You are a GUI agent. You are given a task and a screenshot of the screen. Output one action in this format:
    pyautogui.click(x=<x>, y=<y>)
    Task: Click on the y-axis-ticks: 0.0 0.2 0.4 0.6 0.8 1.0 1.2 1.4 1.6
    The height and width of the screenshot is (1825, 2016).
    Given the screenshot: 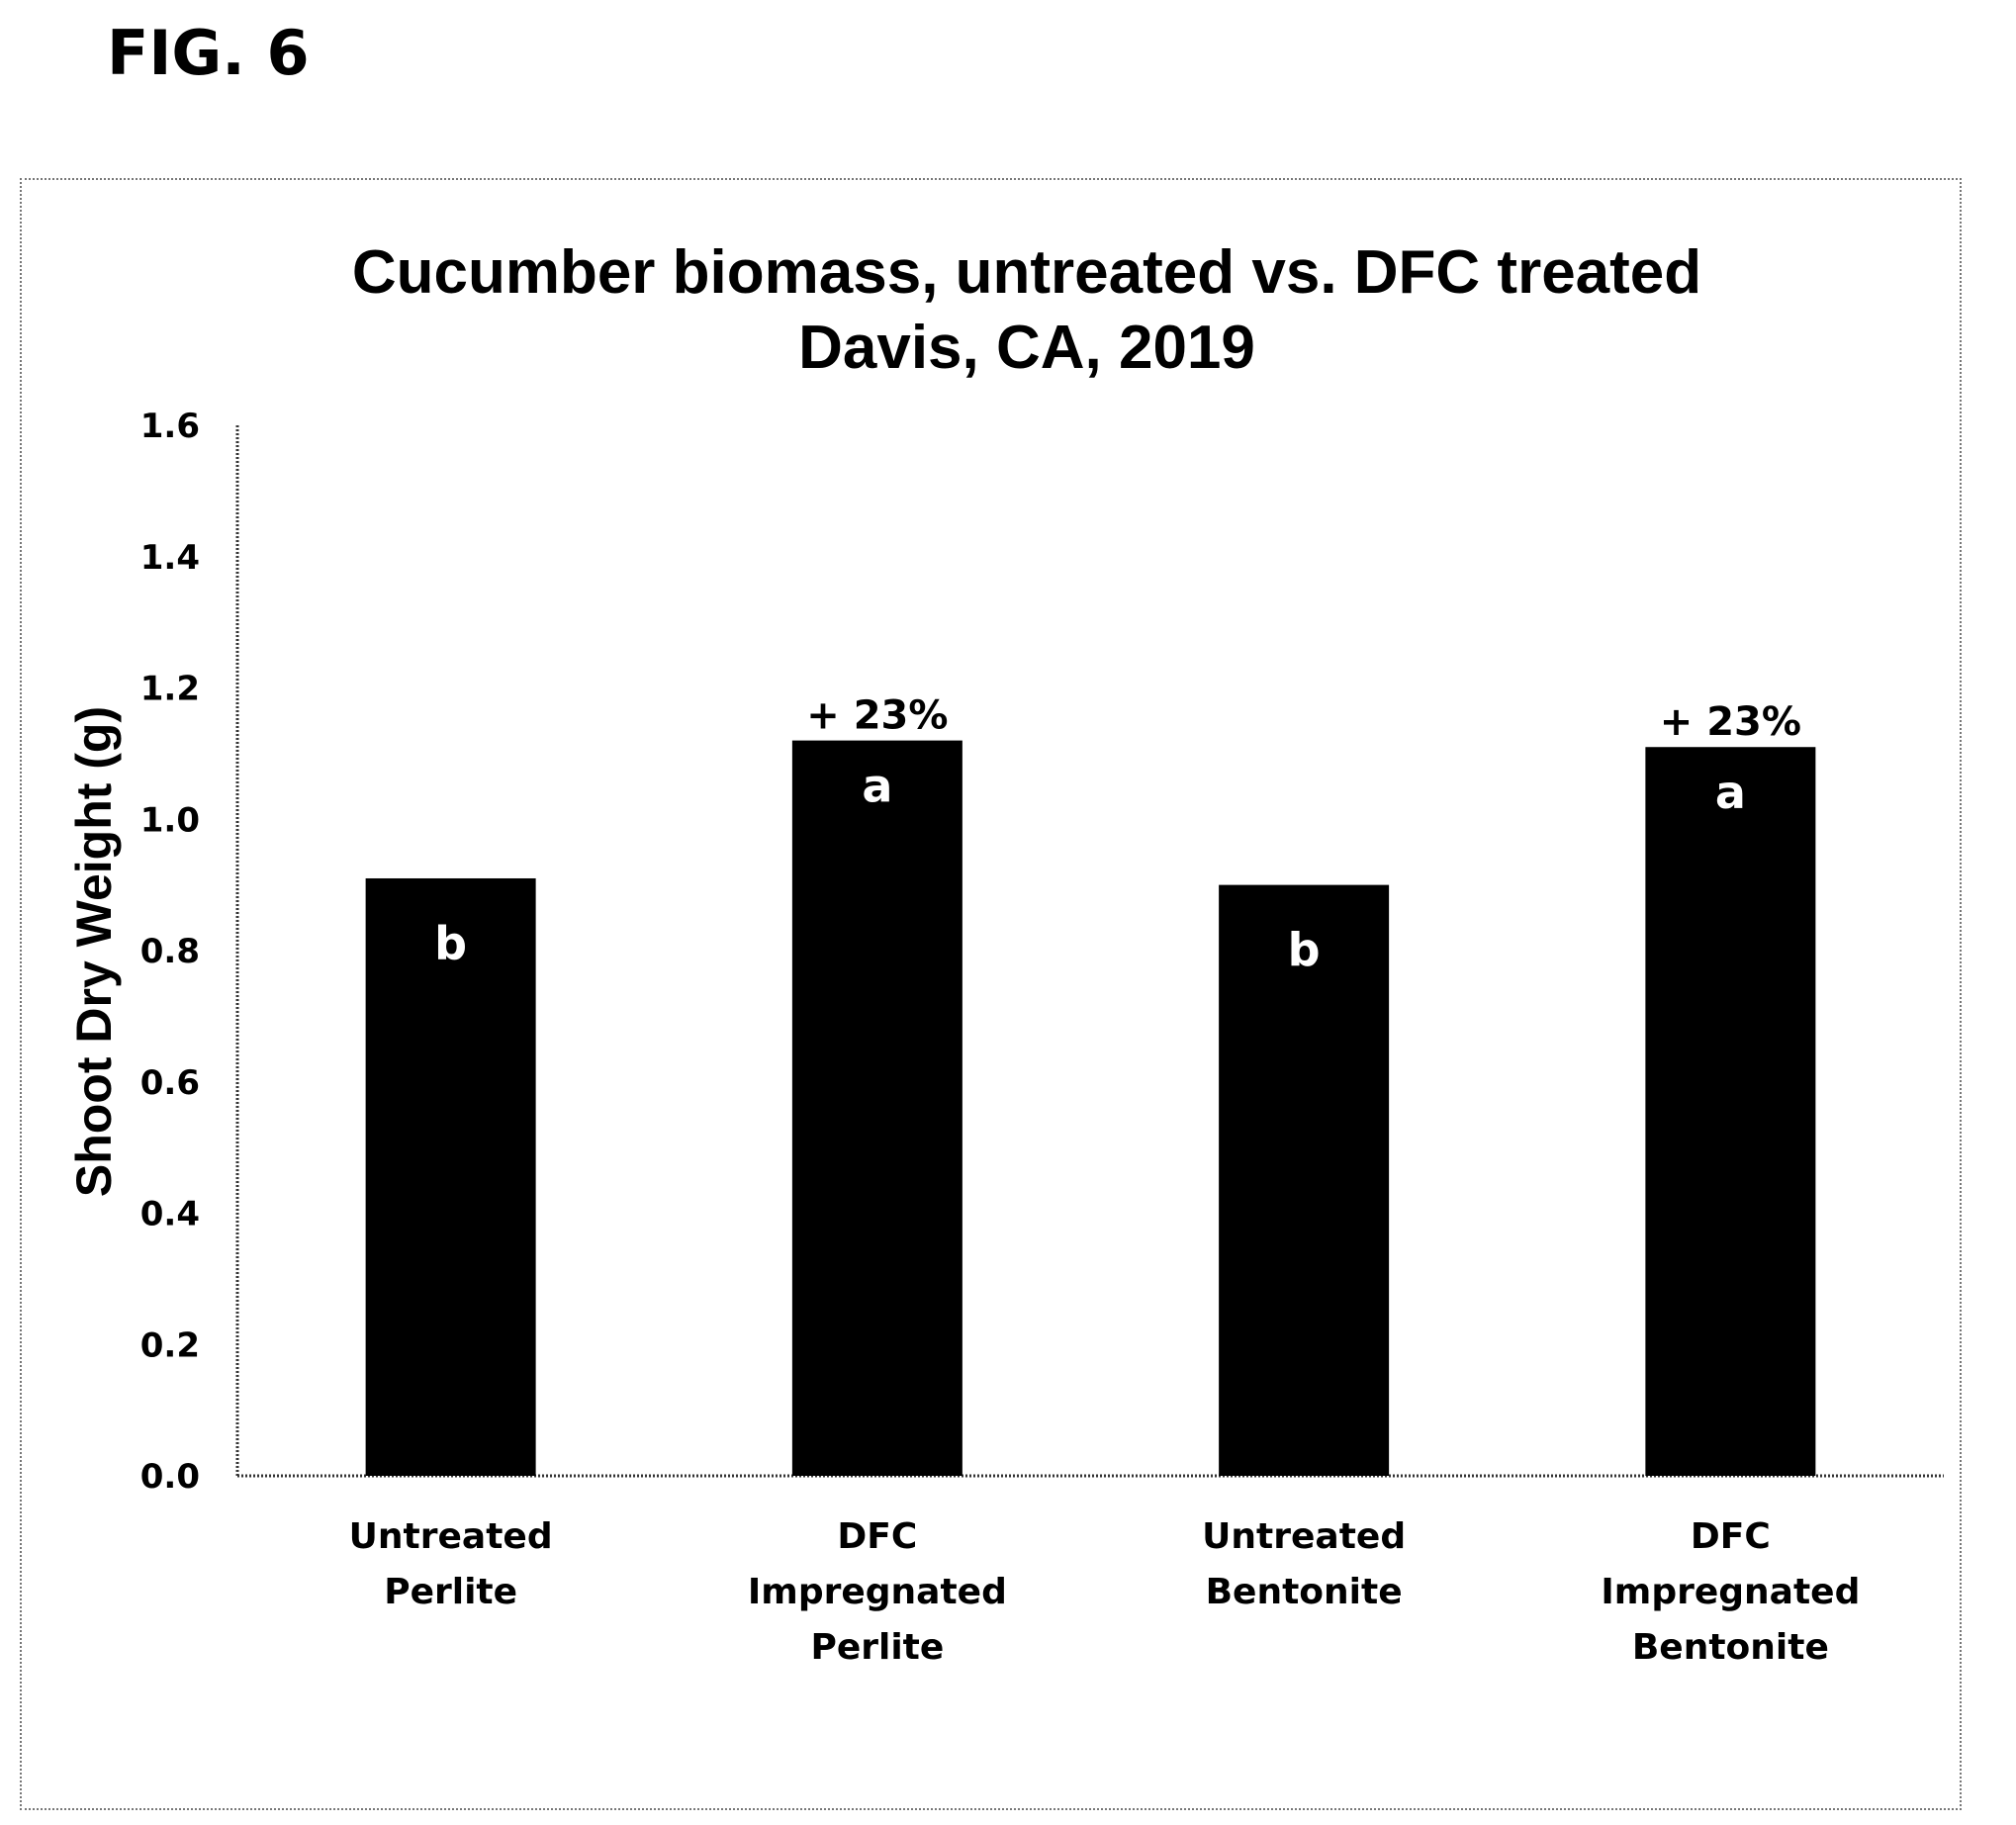 What is the action you would take?
    pyautogui.click(x=170, y=952)
    